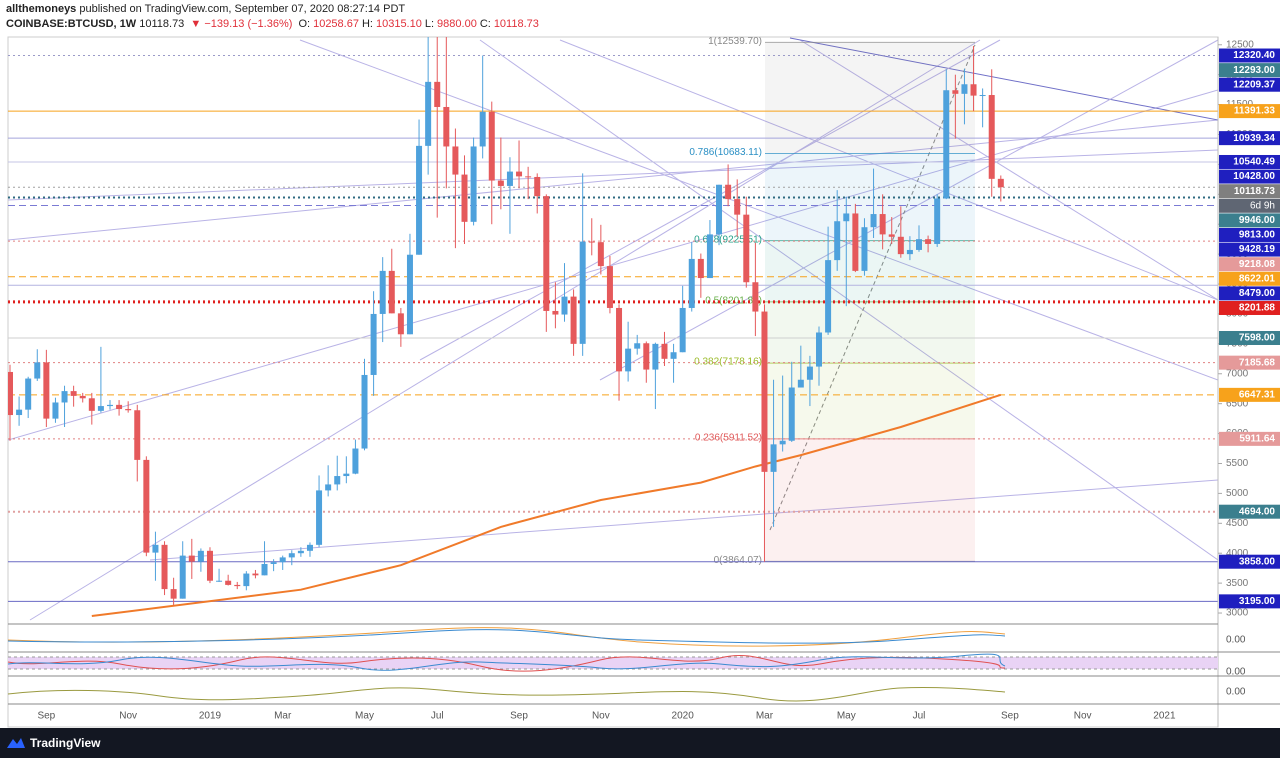 The width and height of the screenshot is (1280, 758). I want to click on x-tick-label: Mar, so click(765, 716).